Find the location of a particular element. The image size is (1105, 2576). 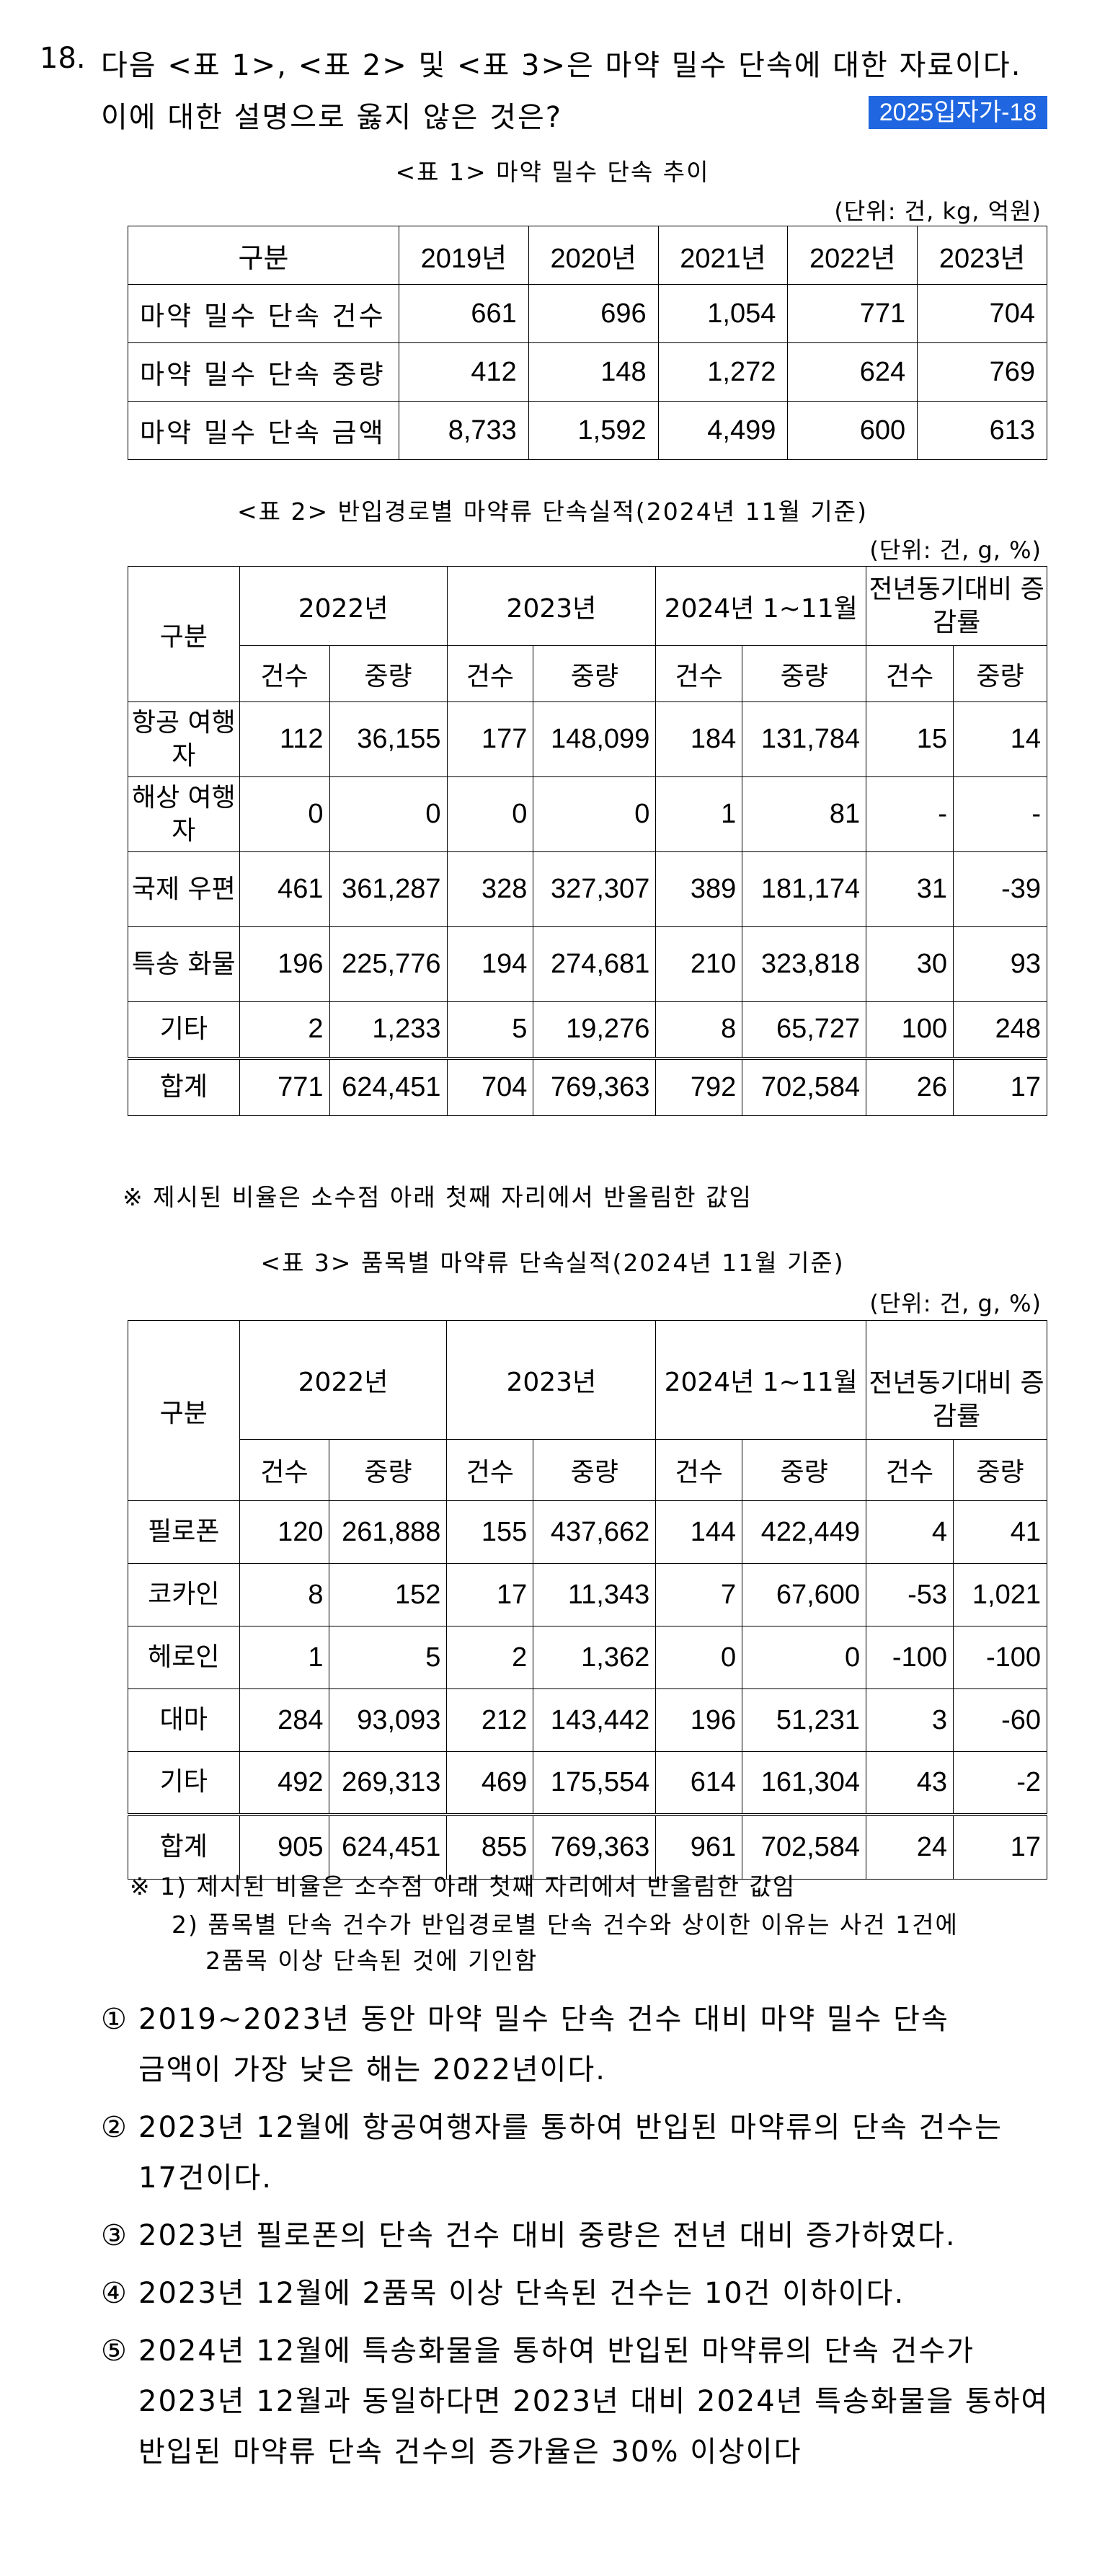

table-cell: 1,362 is located at coordinates (595, 1657).